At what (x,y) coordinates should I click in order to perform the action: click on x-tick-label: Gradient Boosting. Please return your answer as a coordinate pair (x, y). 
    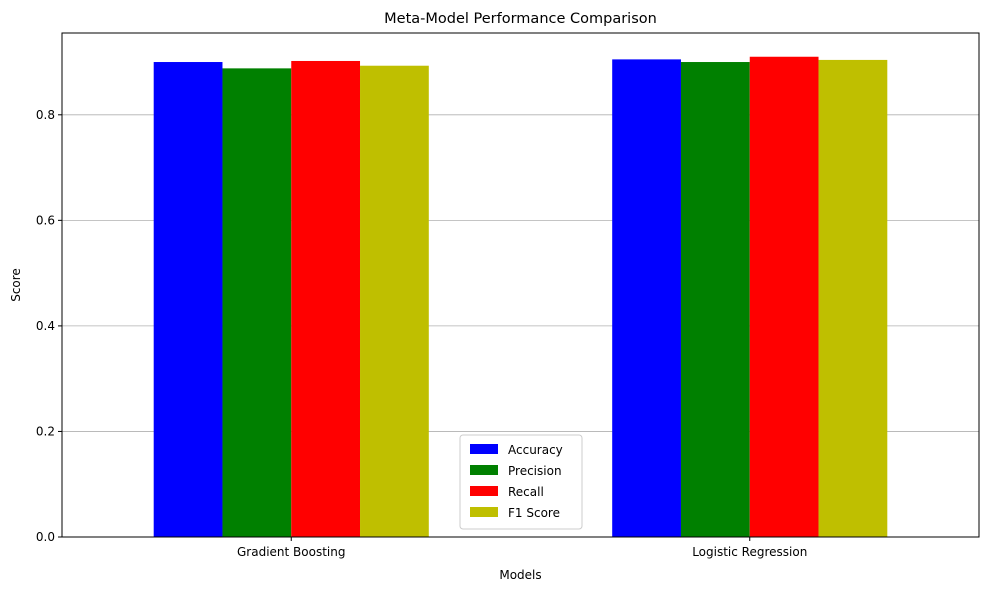
    Looking at the image, I should click on (291, 552).